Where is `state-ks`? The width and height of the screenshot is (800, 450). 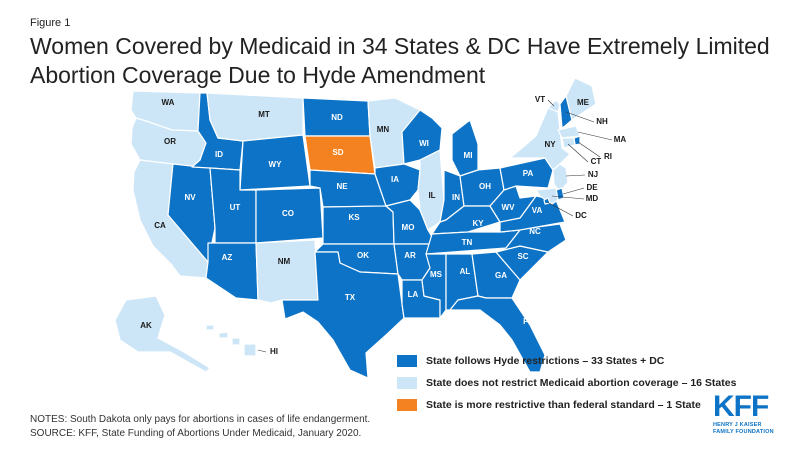
state-ks is located at coordinates (358, 225).